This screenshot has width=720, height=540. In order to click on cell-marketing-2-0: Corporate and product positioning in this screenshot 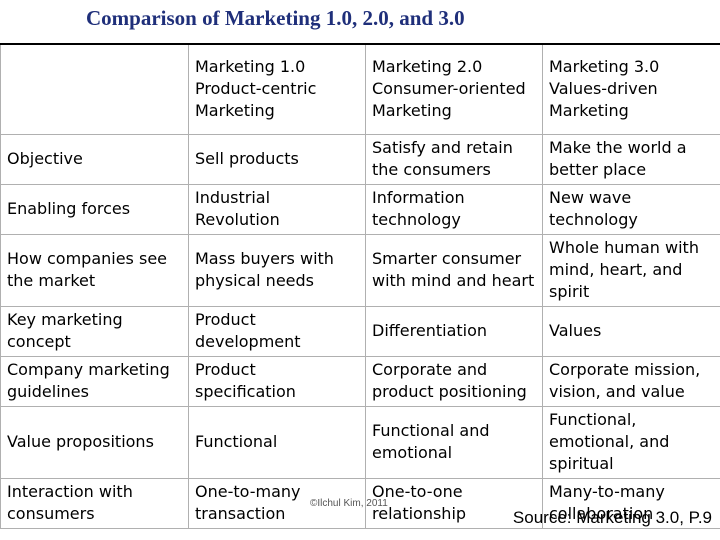, I will do `click(454, 381)`.